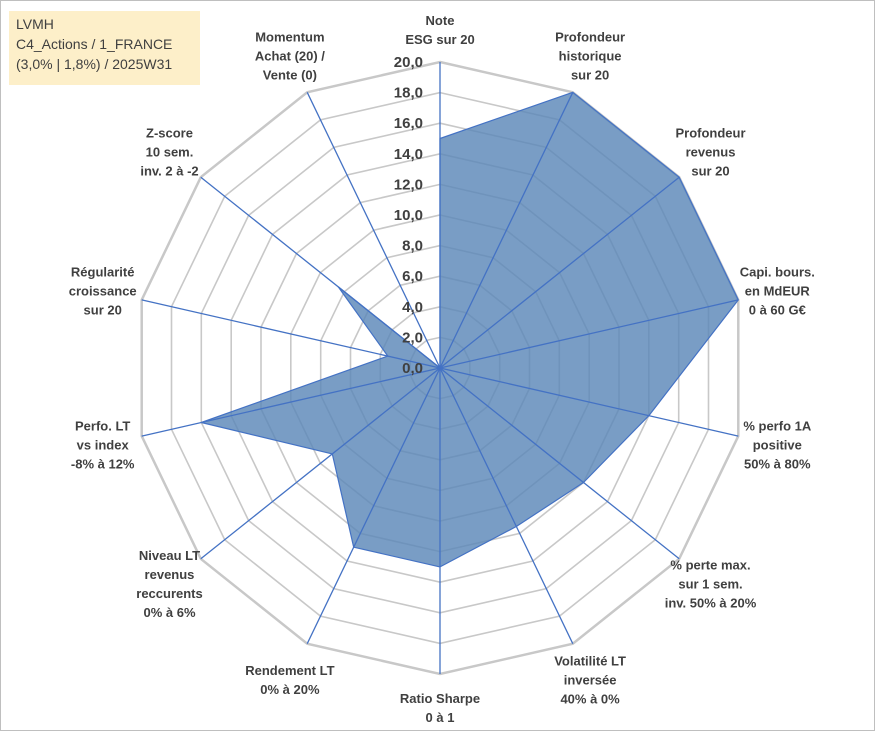 This screenshot has width=875, height=731. I want to click on axis-label-line: croissance, so click(102, 291).